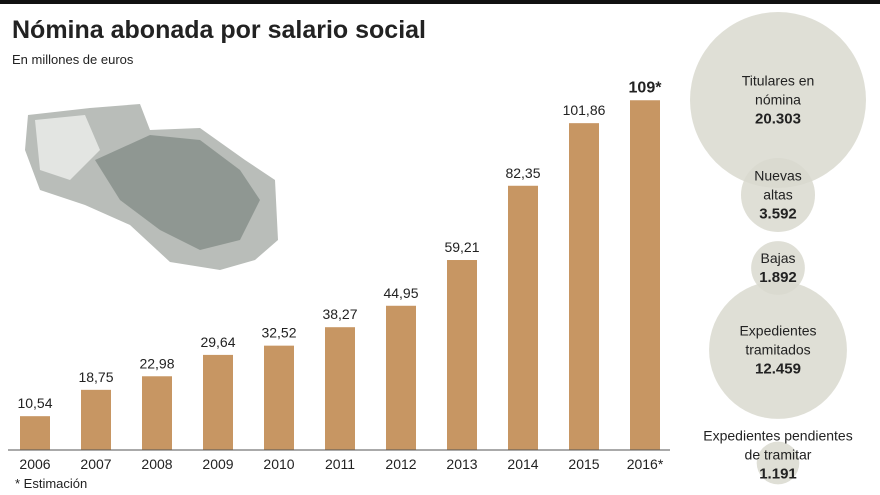 The image size is (880, 495). What do you see at coordinates (778, 185) in the screenshot?
I see `bubble-category: Nuevas altas` at bounding box center [778, 185].